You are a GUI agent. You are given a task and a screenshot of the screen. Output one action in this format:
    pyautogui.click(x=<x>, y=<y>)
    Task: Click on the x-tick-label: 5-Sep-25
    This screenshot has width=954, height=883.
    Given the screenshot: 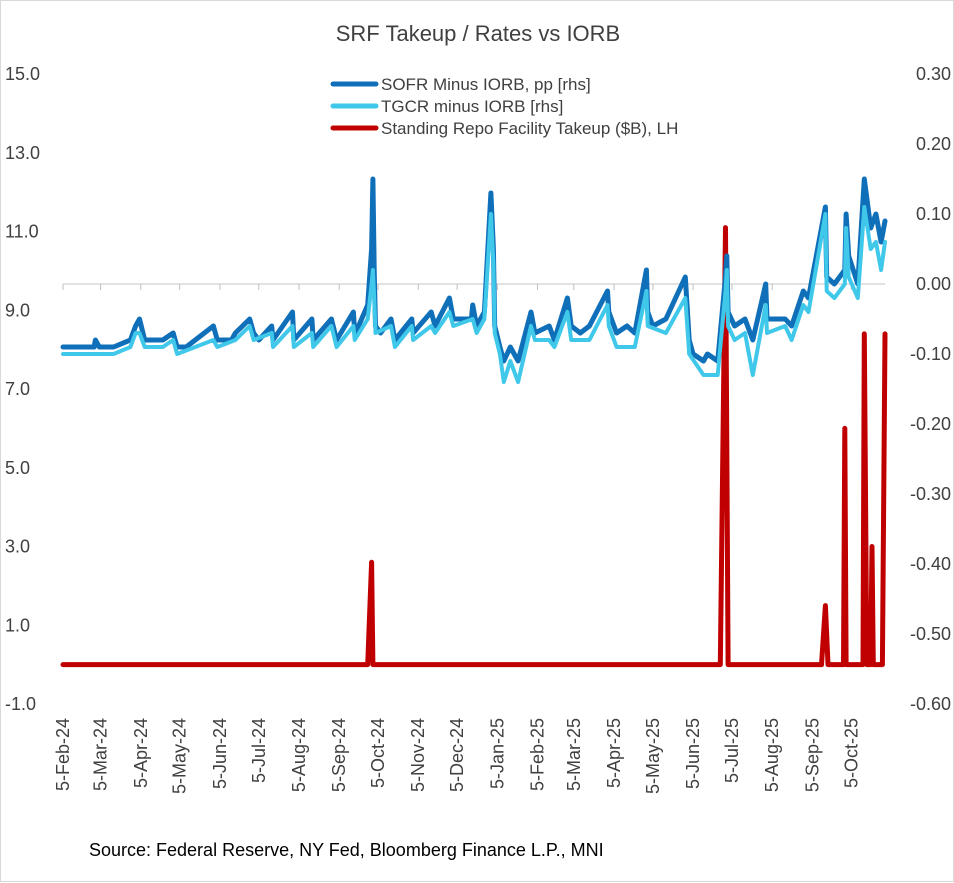 What is the action you would take?
    pyautogui.click(x=812, y=755)
    